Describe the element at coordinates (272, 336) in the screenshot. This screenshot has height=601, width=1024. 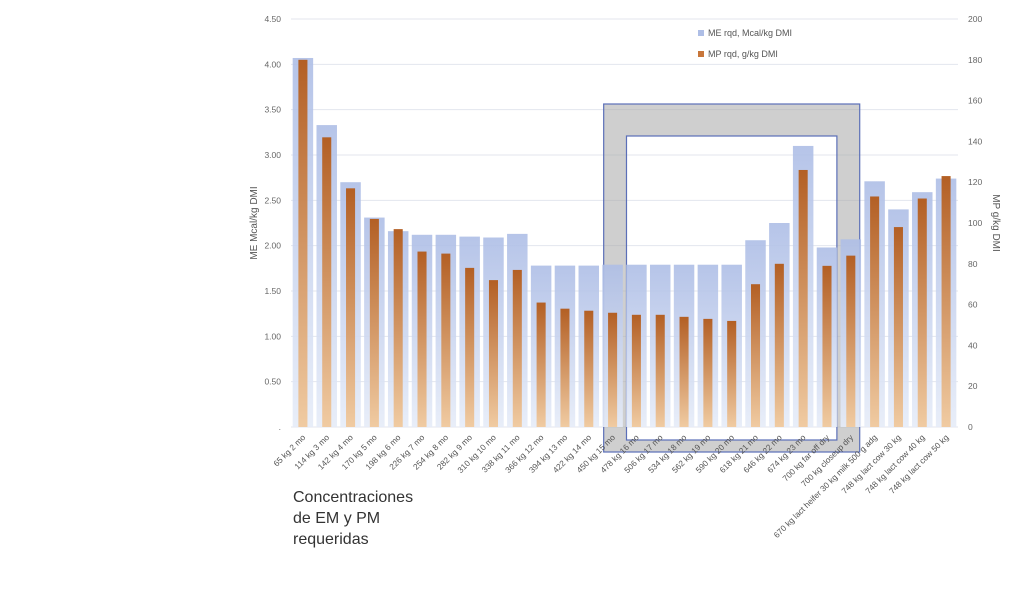
I see `y-tick-label: 1.00` at that location.